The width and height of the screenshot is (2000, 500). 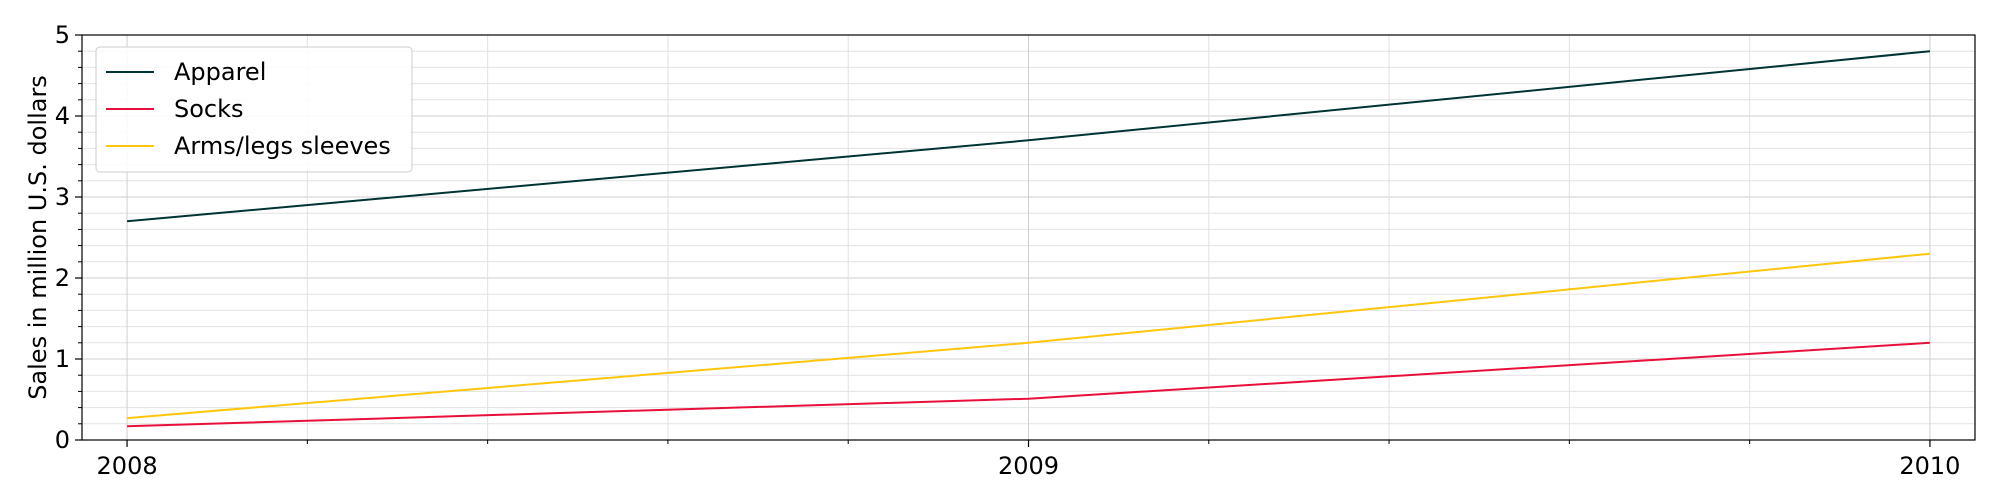 What do you see at coordinates (127, 466) in the screenshot?
I see `x-tick-label: 2008` at bounding box center [127, 466].